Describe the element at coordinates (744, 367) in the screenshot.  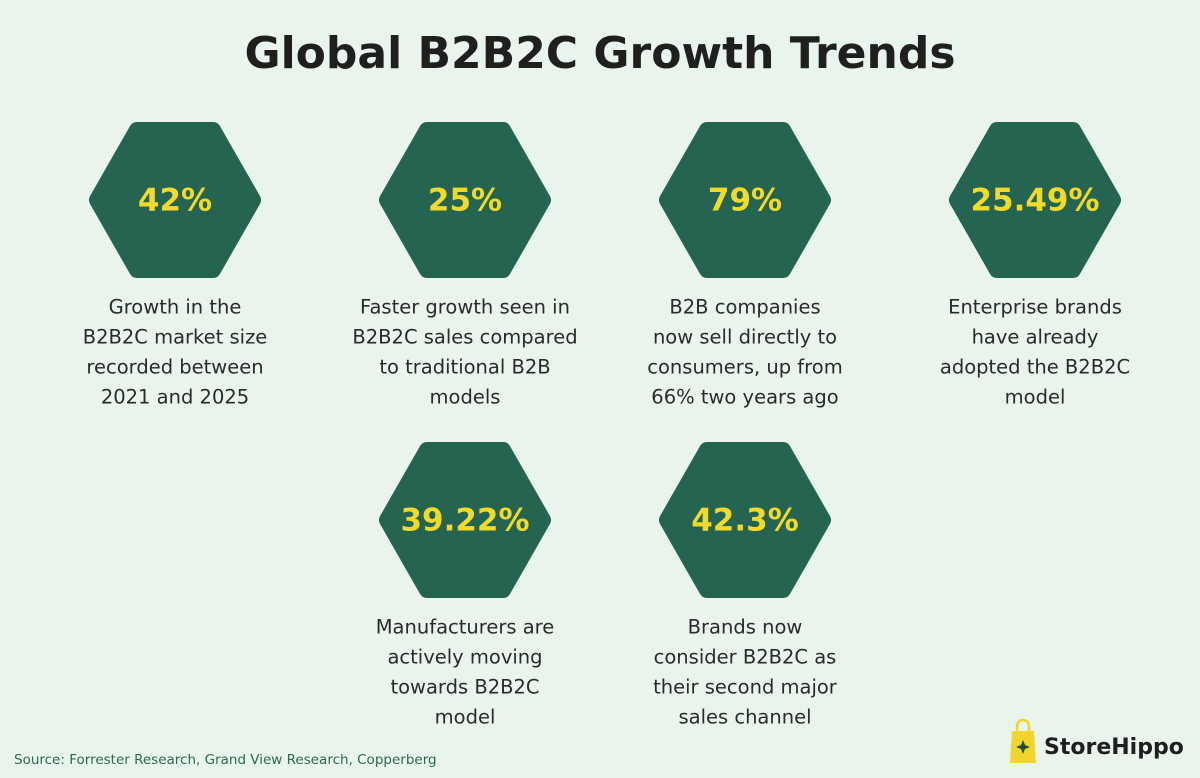
I see `stat-description: consumers, up from` at that location.